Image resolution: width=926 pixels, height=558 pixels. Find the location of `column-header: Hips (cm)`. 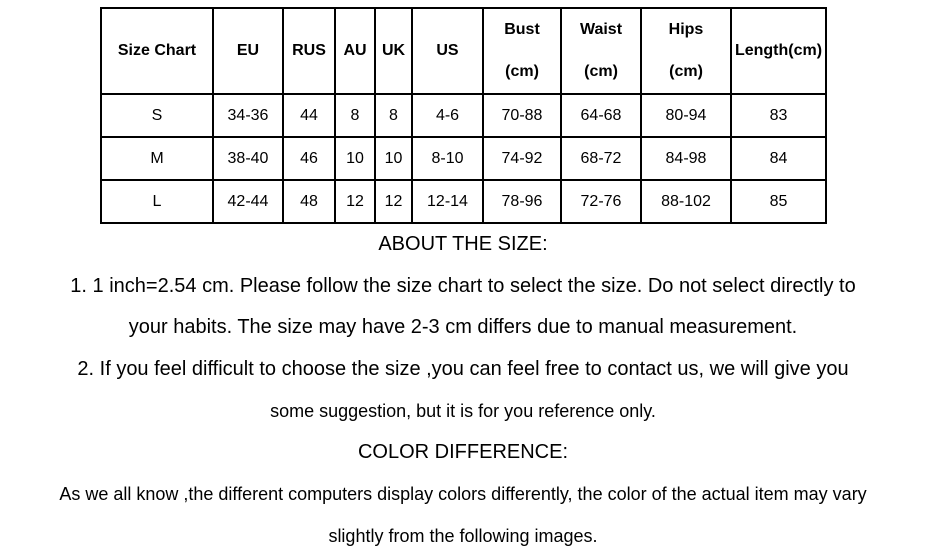

column-header: Hips (cm) is located at coordinates (686, 51).